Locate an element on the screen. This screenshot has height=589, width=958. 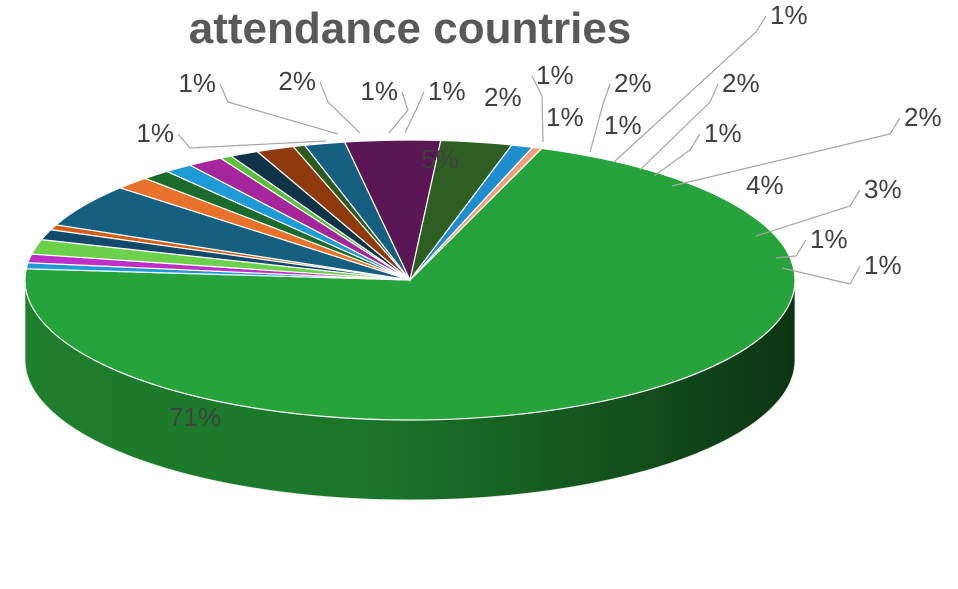
data-label: 4% is located at coordinates (765, 185).